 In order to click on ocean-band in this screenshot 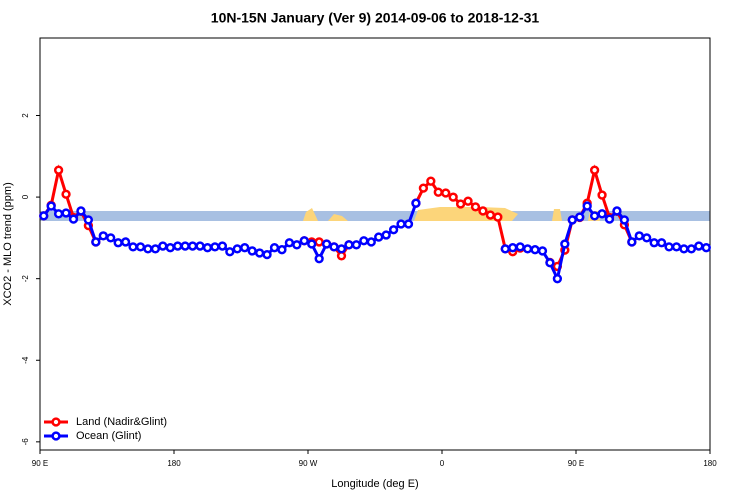, I will do `click(375, 216)`.